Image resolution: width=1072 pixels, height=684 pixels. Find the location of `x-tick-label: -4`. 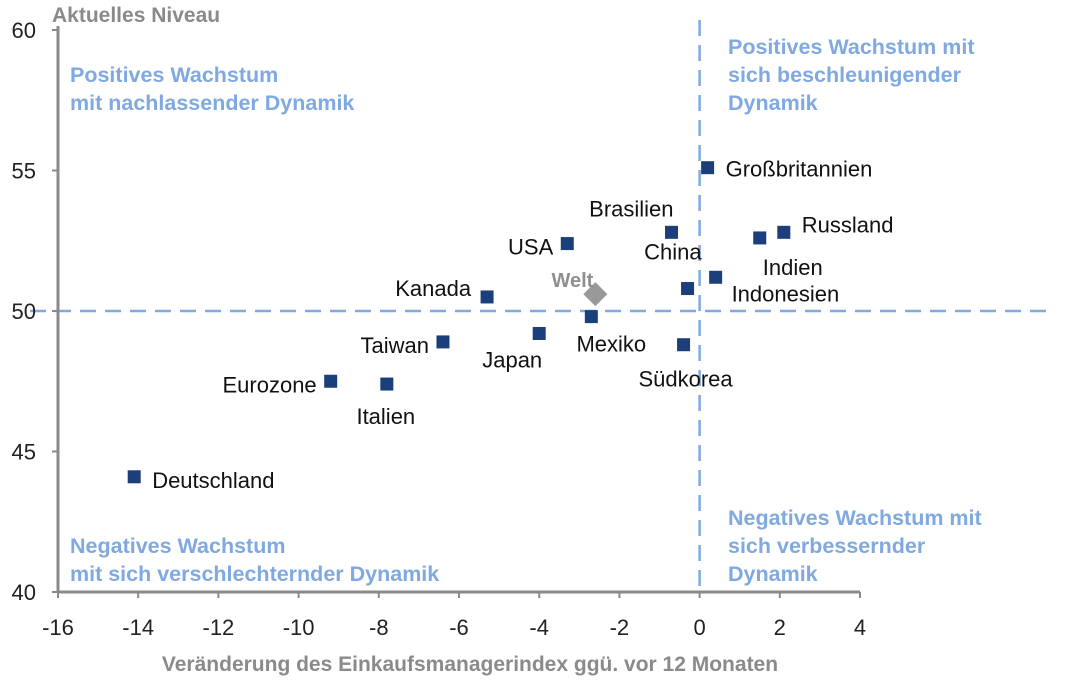

x-tick-label: -4 is located at coordinates (539, 627).